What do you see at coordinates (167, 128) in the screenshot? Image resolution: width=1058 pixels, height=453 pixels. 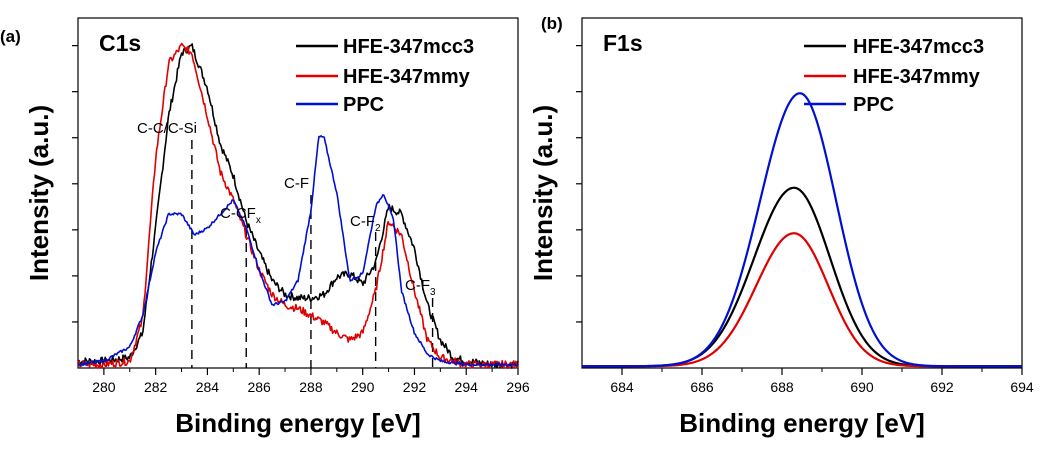 I see `annotation-c-c-c-si: C-C/C-Si` at bounding box center [167, 128].